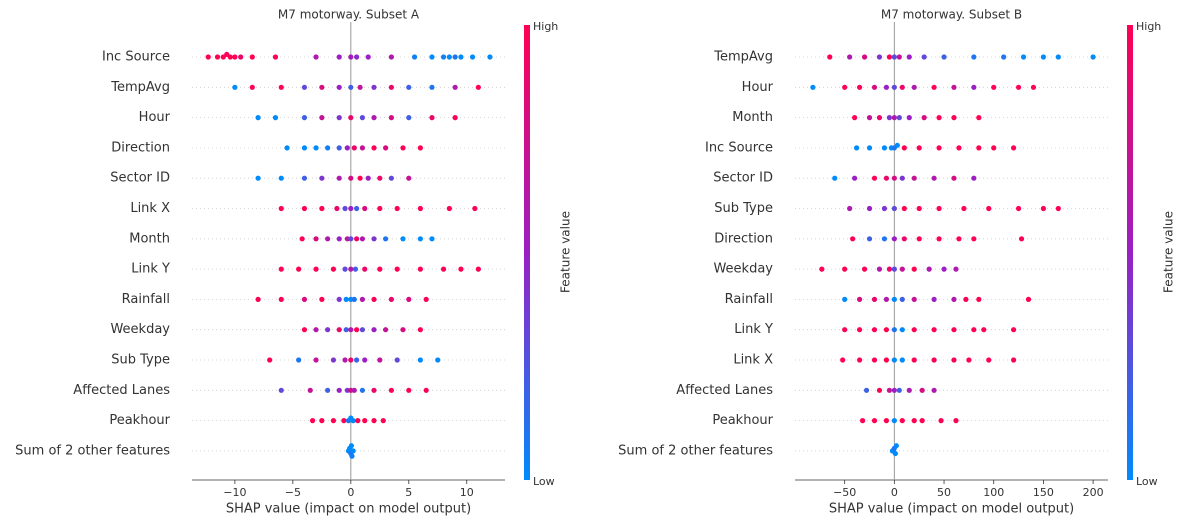 The width and height of the screenshot is (1183, 521). I want to click on x-tick-label: 150, so click(1043, 492).